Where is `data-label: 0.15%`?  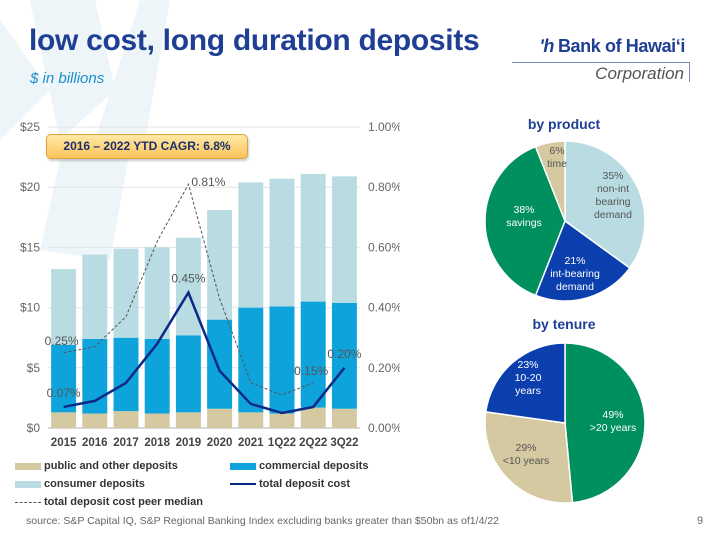 data-label: 0.15% is located at coordinates (311, 371).